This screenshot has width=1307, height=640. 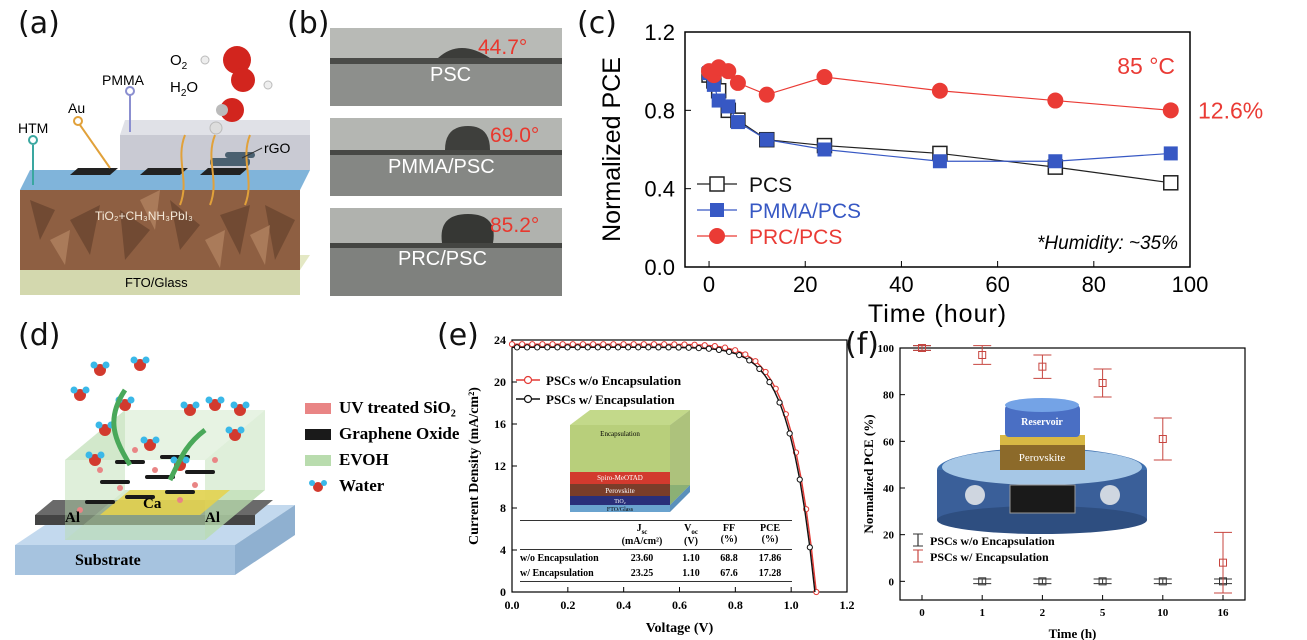 I want to click on al-left-label: Al, so click(x=72, y=518).